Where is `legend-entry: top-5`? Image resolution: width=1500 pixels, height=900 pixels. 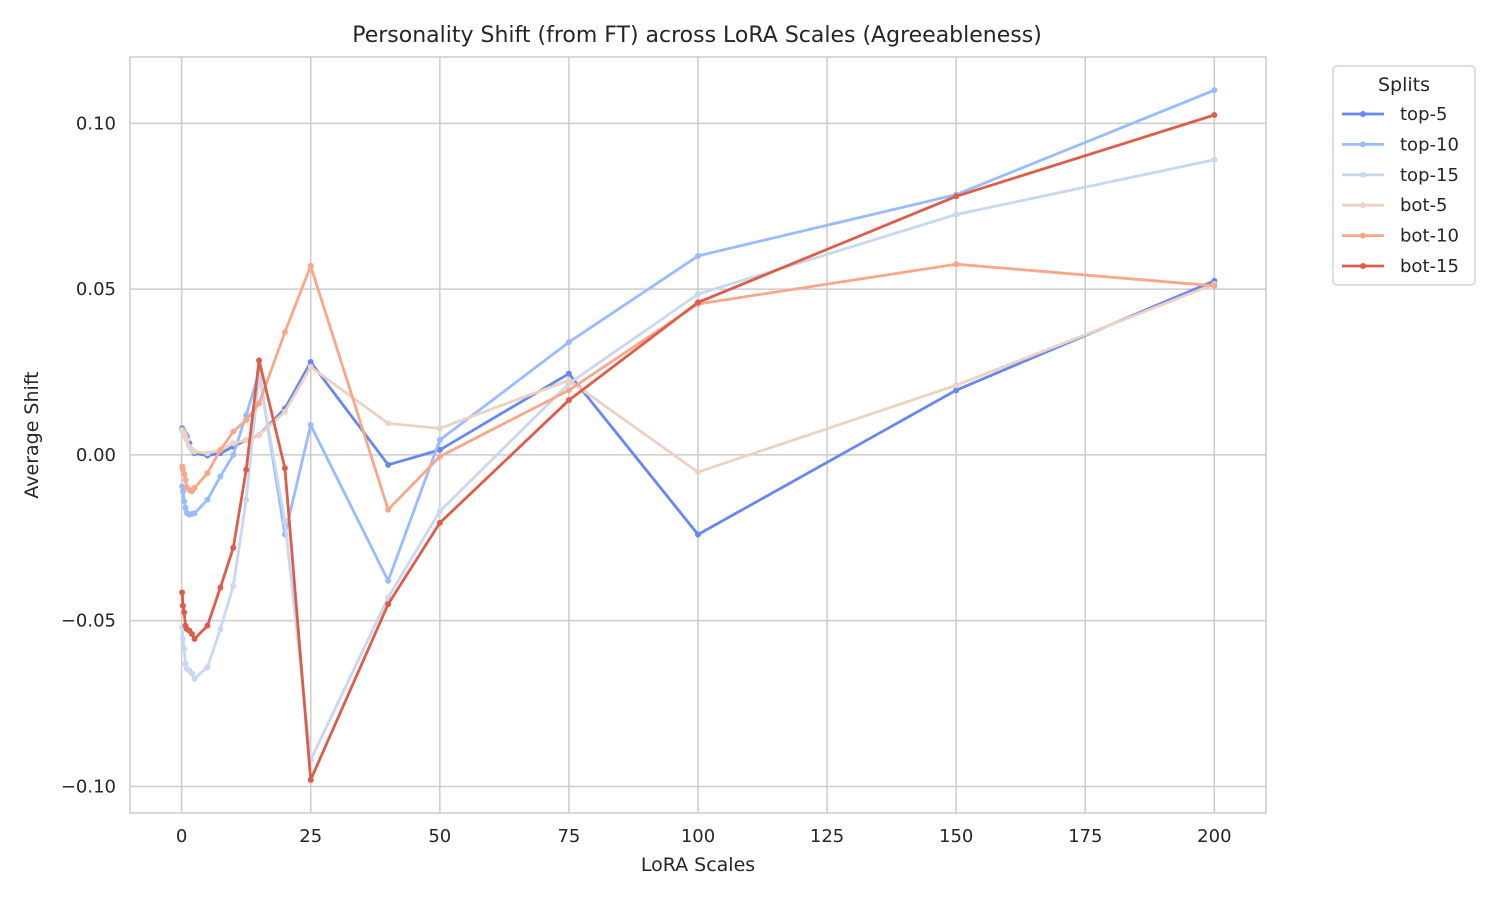 legend-entry: top-5 is located at coordinates (1394, 114).